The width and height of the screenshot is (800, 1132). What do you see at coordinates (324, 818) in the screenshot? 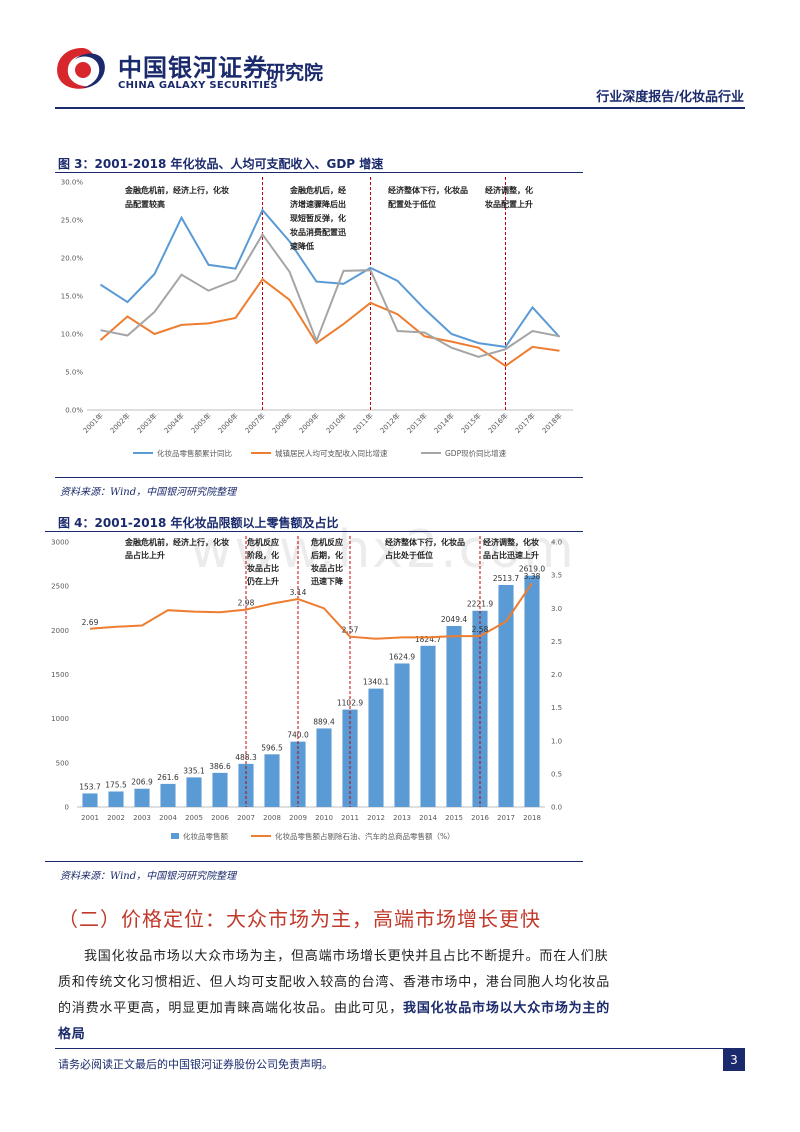
I see `x-tick-label: 2010` at bounding box center [324, 818].